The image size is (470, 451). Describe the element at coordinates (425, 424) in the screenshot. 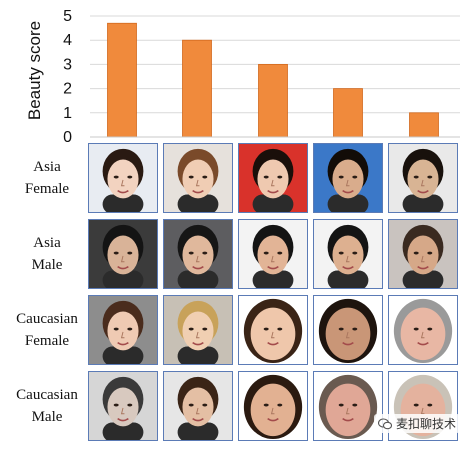

I see `watermark-text: 麦扣聊技术` at that location.